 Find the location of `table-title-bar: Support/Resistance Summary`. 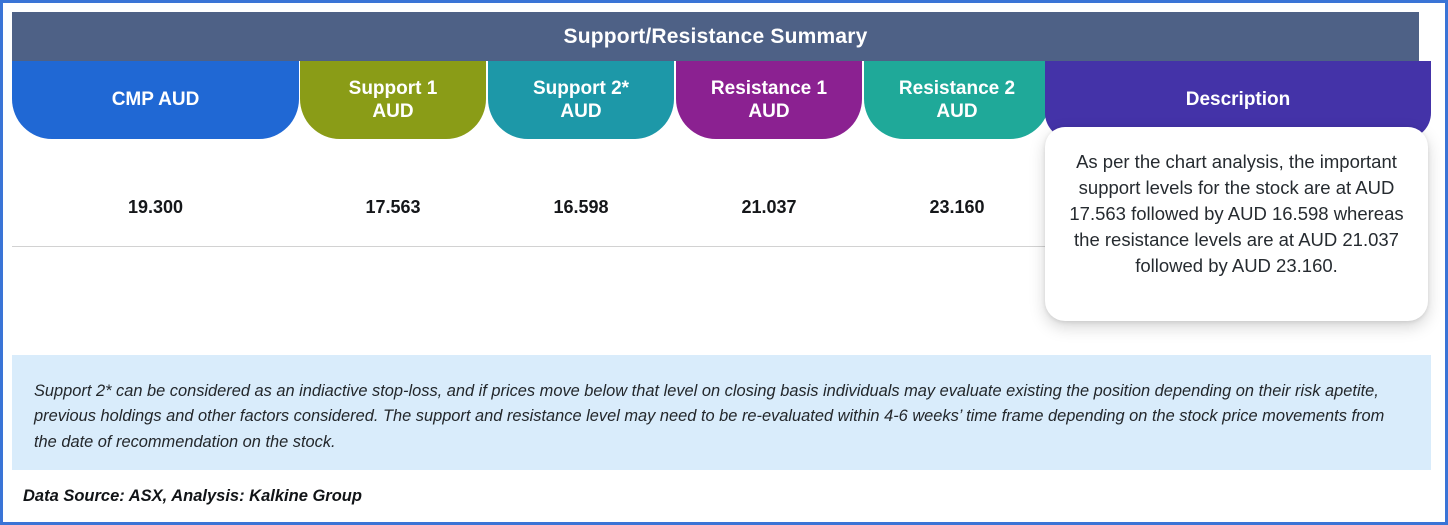

table-title-bar: Support/Resistance Summary is located at coordinates (715, 36).